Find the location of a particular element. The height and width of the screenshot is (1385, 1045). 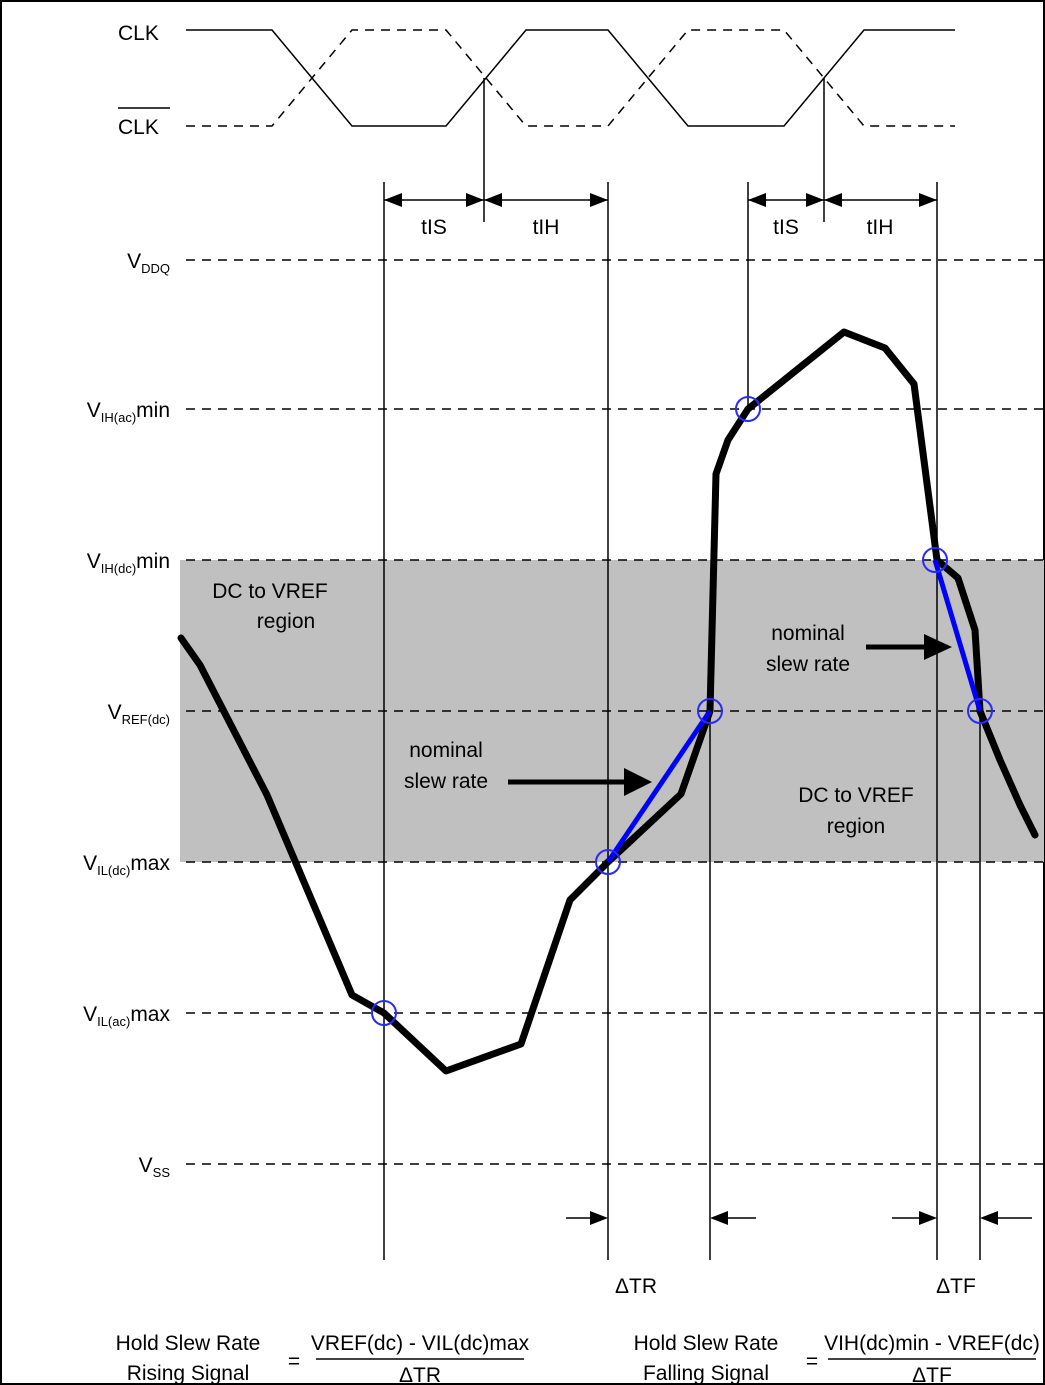

tih-left-arrowhead-b is located at coordinates (599, 200).